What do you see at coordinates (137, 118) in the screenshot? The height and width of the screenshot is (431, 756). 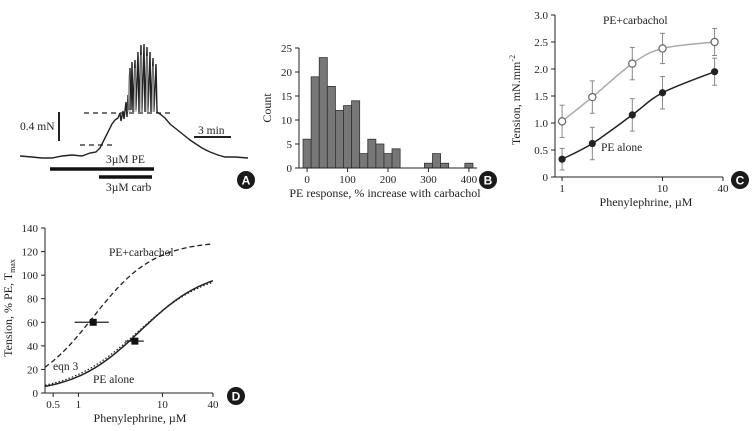 I see `panel-a: 0.4 mN 3 min 3µM PE 3µM carb A` at bounding box center [137, 118].